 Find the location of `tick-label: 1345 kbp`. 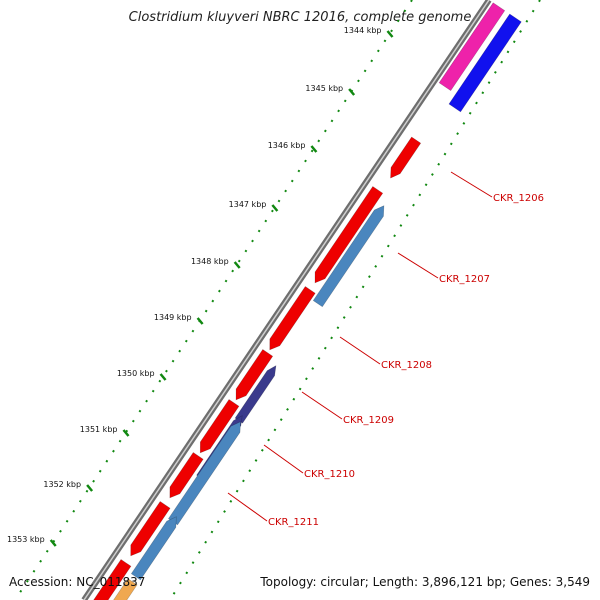

tick-label: 1345 kbp is located at coordinates (324, 88).